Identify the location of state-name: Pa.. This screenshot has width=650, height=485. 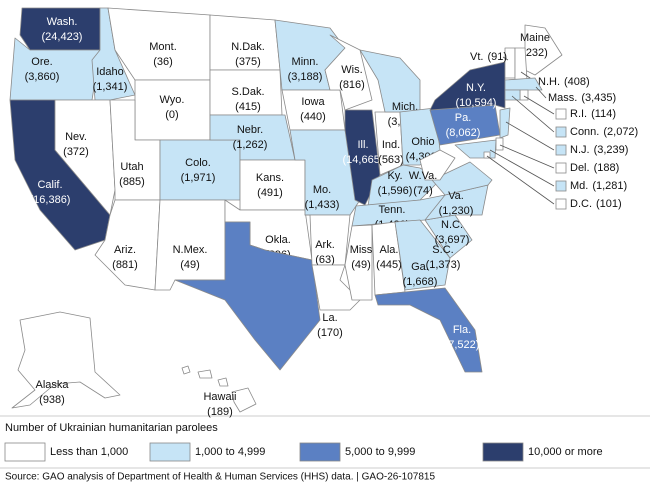
(463, 118).